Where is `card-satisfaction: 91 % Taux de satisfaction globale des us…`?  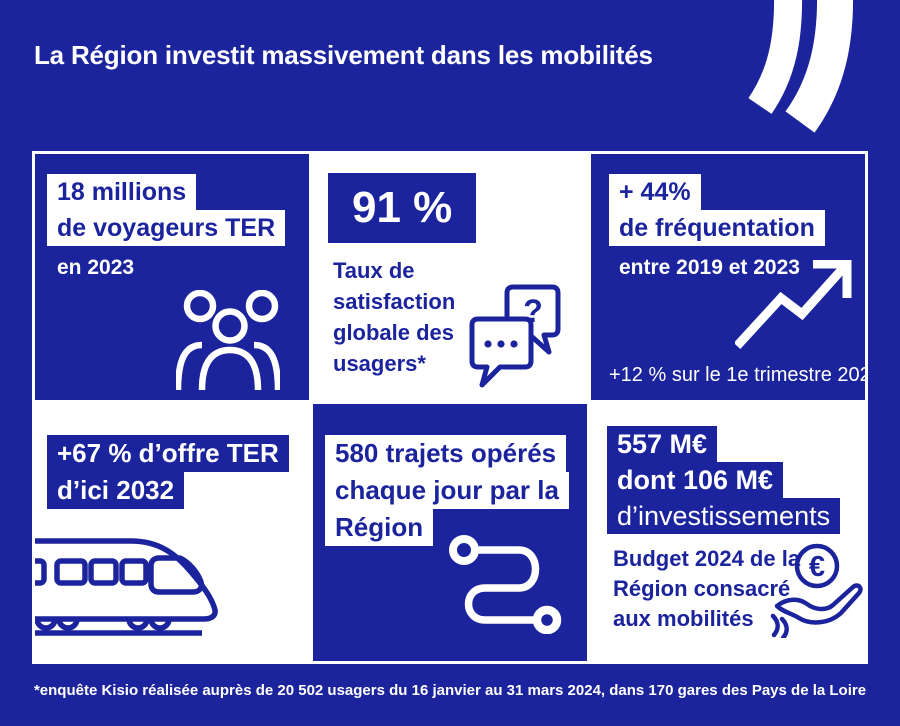 card-satisfaction: 91 % Taux de satisfaction globale des us… is located at coordinates (450, 277).